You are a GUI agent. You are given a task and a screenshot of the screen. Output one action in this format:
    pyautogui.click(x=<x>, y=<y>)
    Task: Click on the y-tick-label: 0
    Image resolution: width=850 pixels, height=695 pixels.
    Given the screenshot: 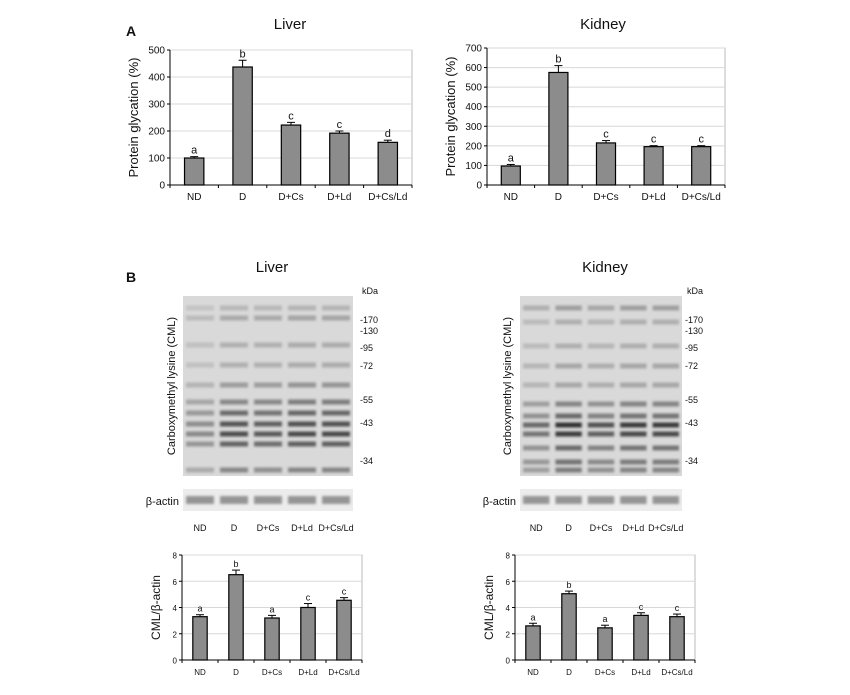 What is the action you would take?
    pyautogui.click(x=479, y=186)
    